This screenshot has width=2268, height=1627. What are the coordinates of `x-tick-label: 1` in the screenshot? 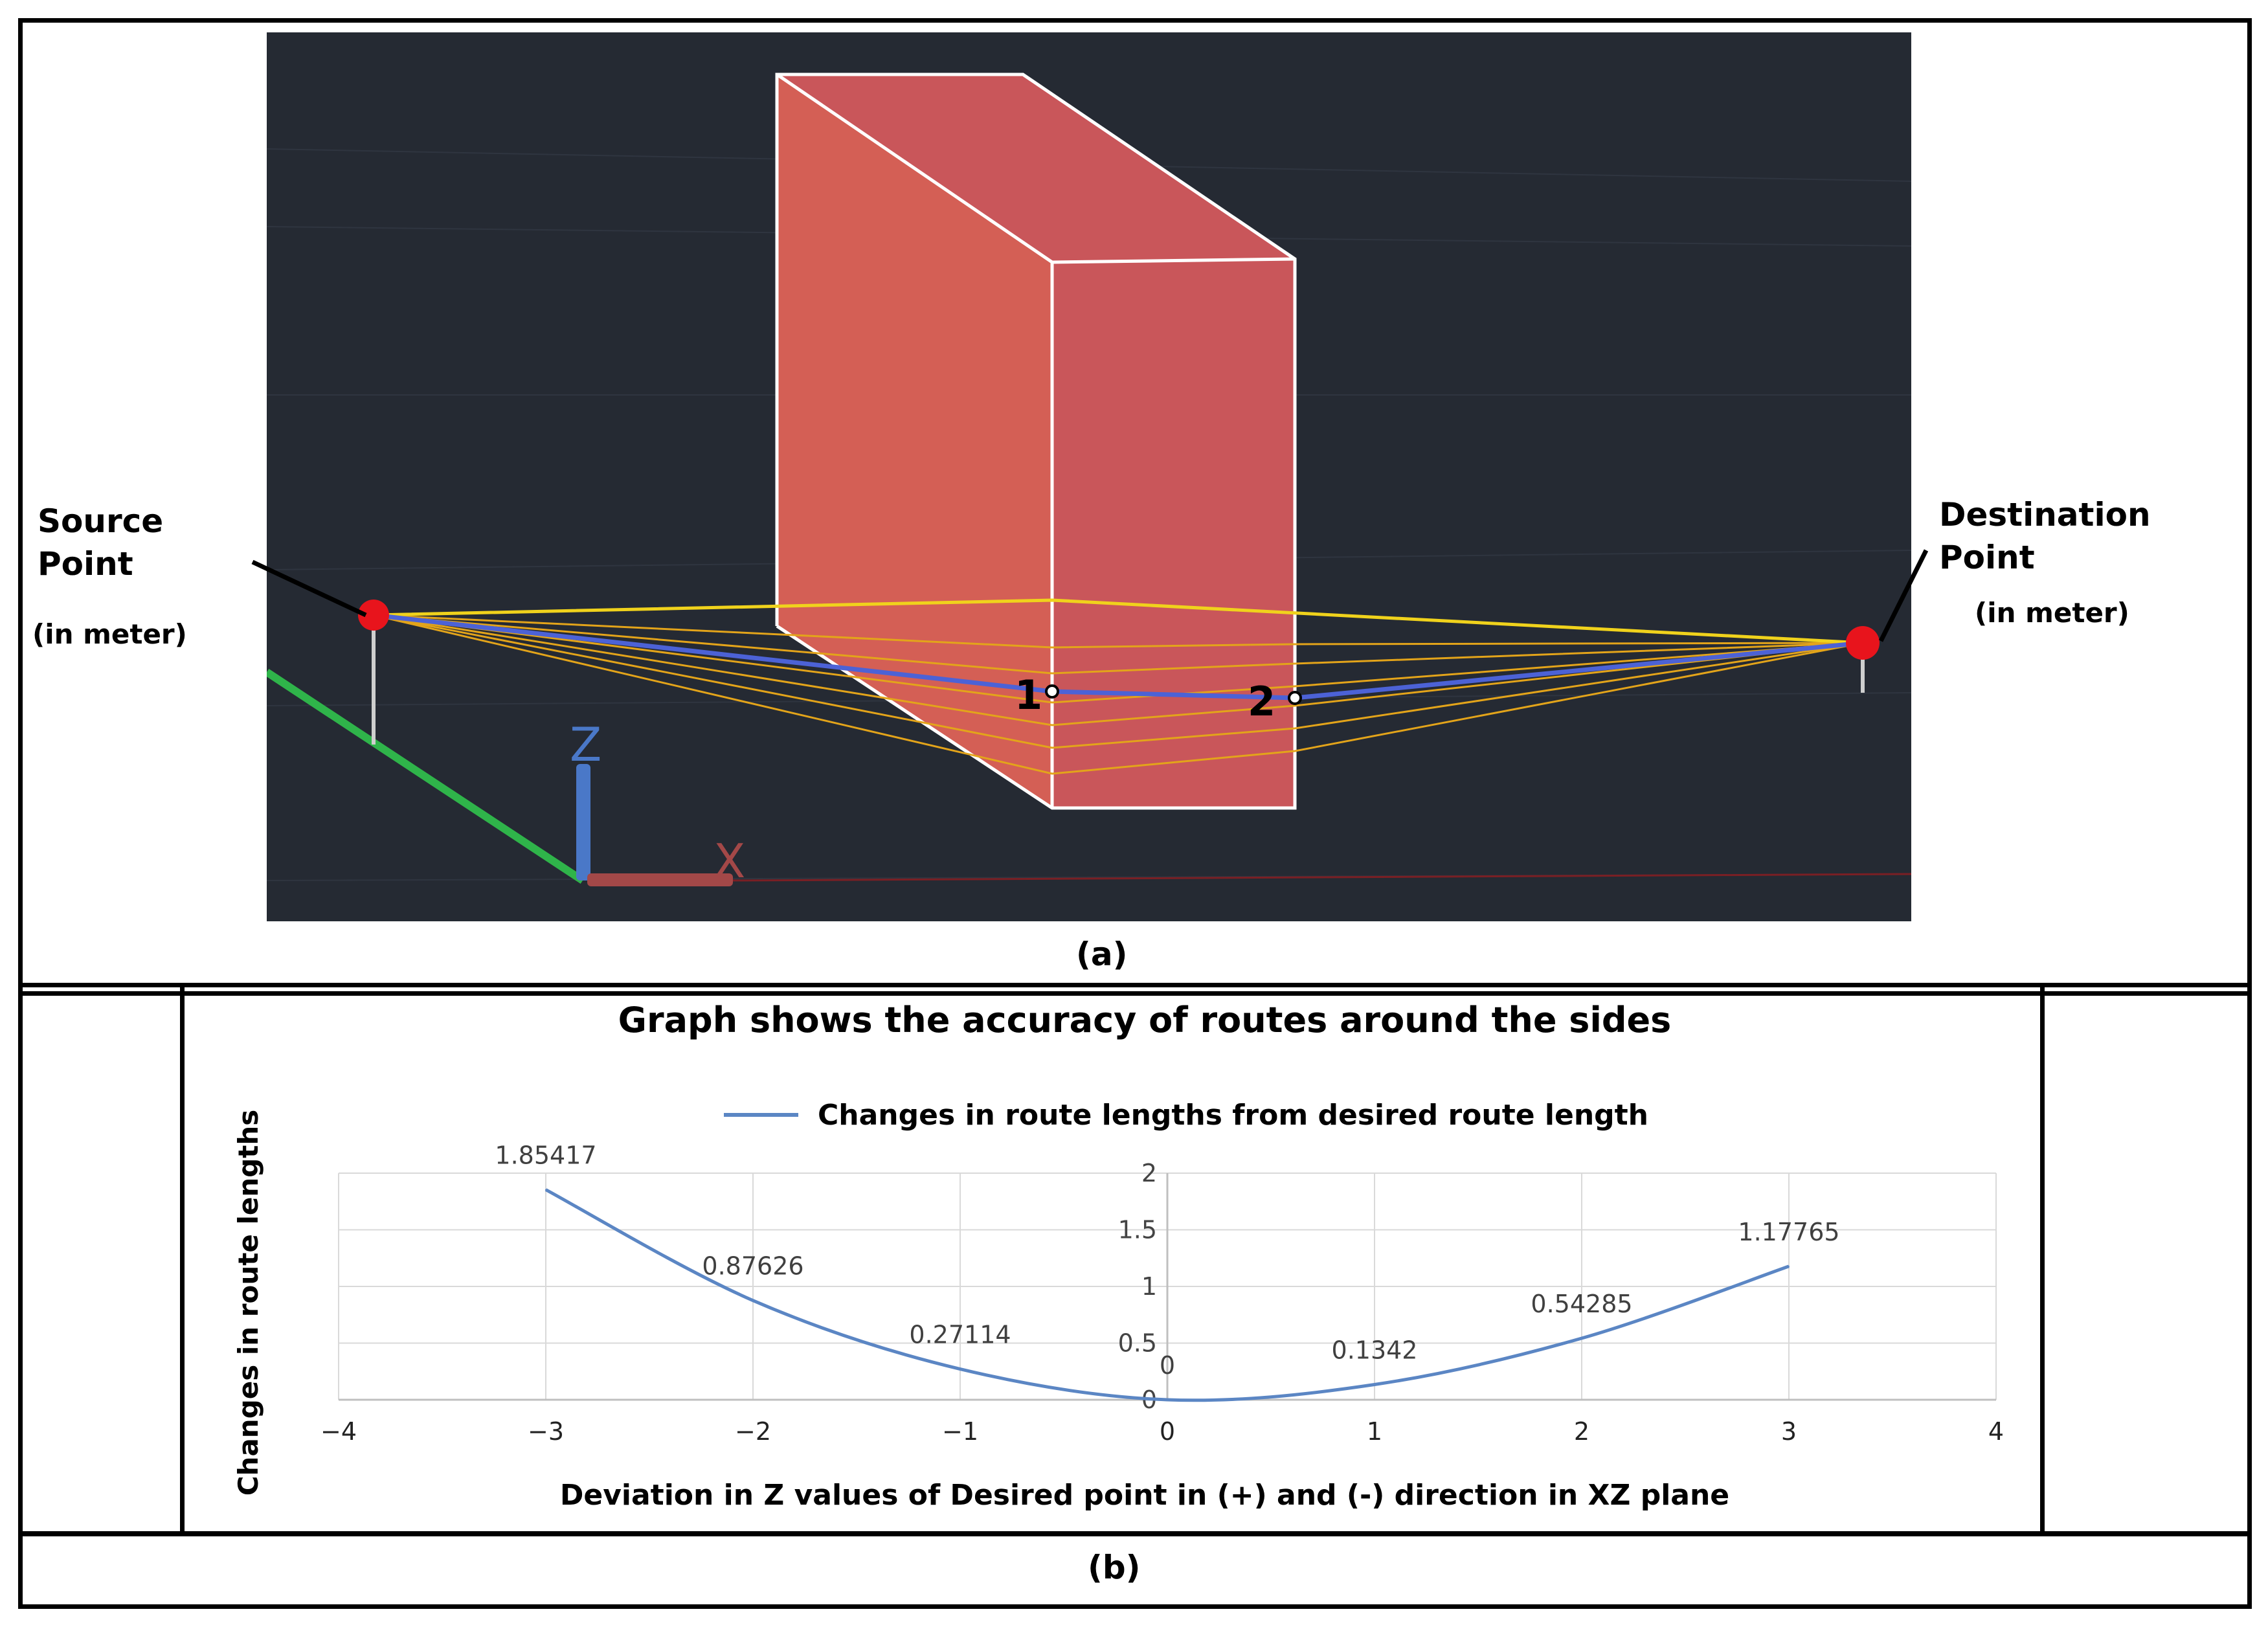 It's located at (1374, 1431).